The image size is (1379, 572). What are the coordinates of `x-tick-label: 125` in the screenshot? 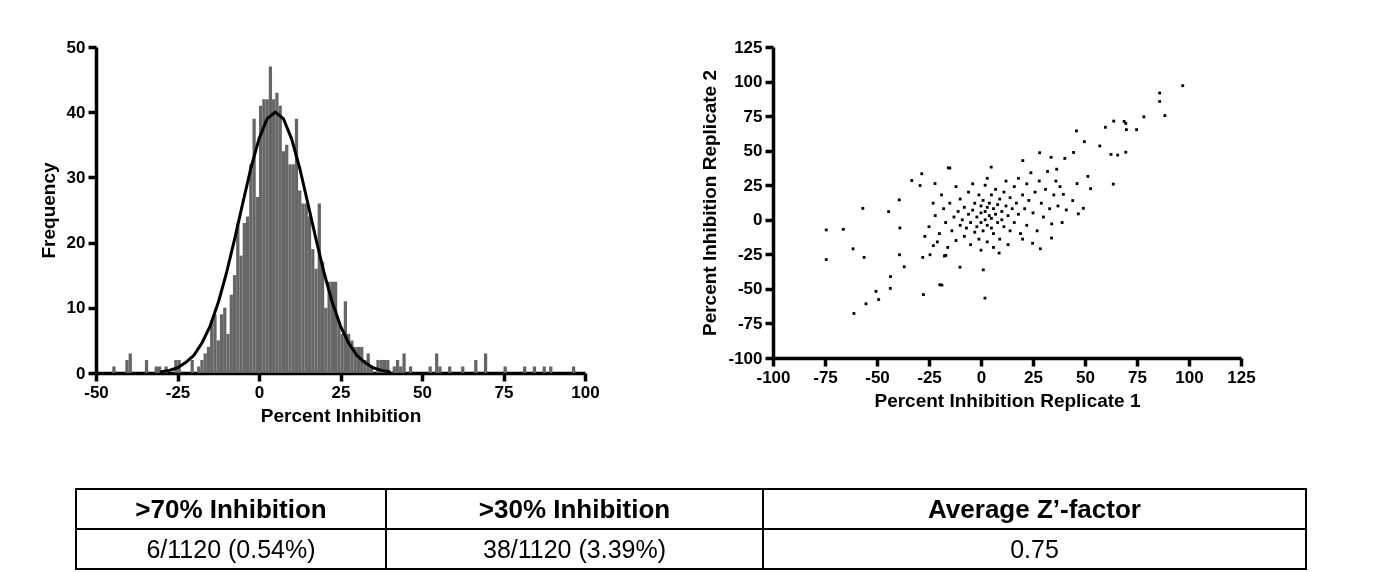 It's located at (1241, 377).